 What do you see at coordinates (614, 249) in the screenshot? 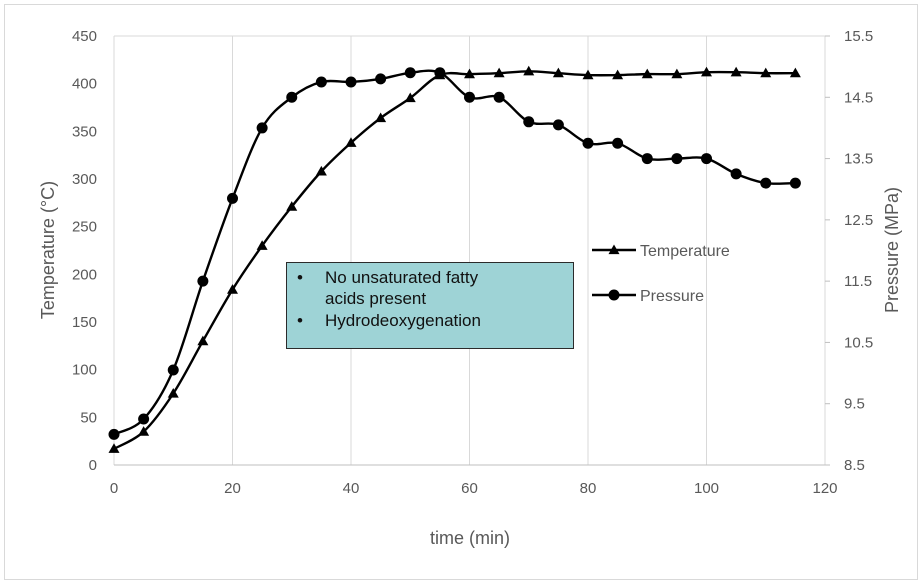
I see `legend-marker-temperature` at bounding box center [614, 249].